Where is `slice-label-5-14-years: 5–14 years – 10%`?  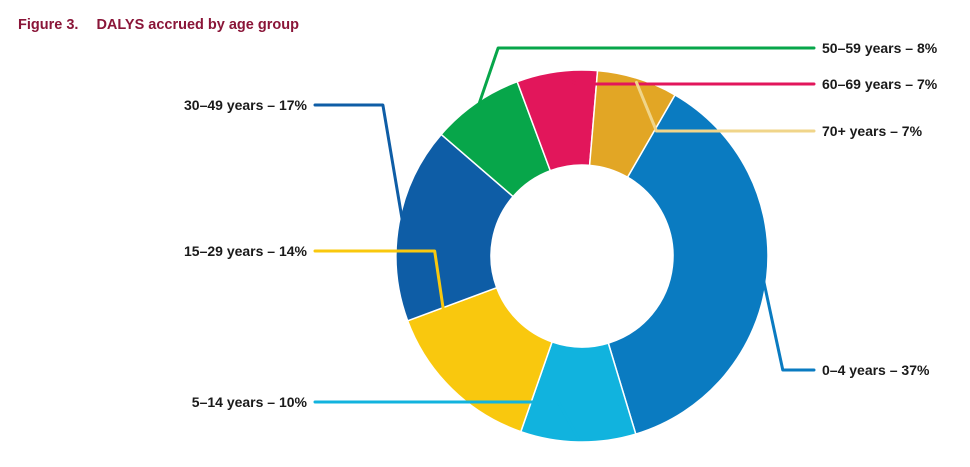 slice-label-5-14-years: 5–14 years – 10% is located at coordinates (250, 402).